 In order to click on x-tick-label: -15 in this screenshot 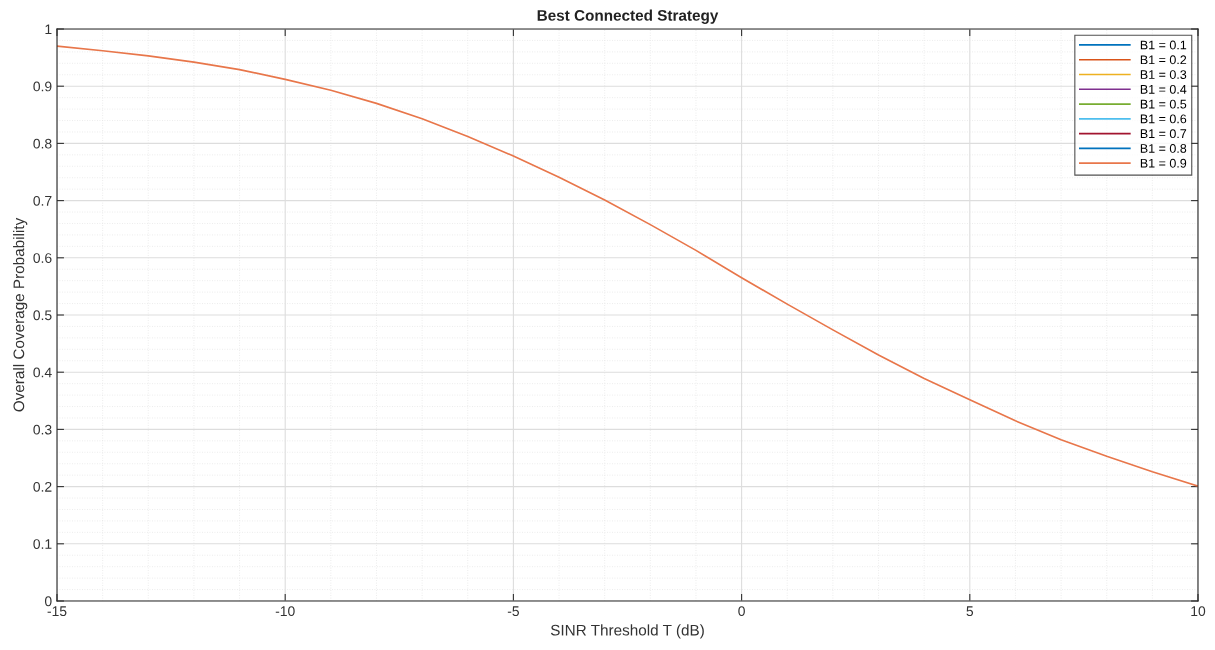, I will do `click(57, 611)`.